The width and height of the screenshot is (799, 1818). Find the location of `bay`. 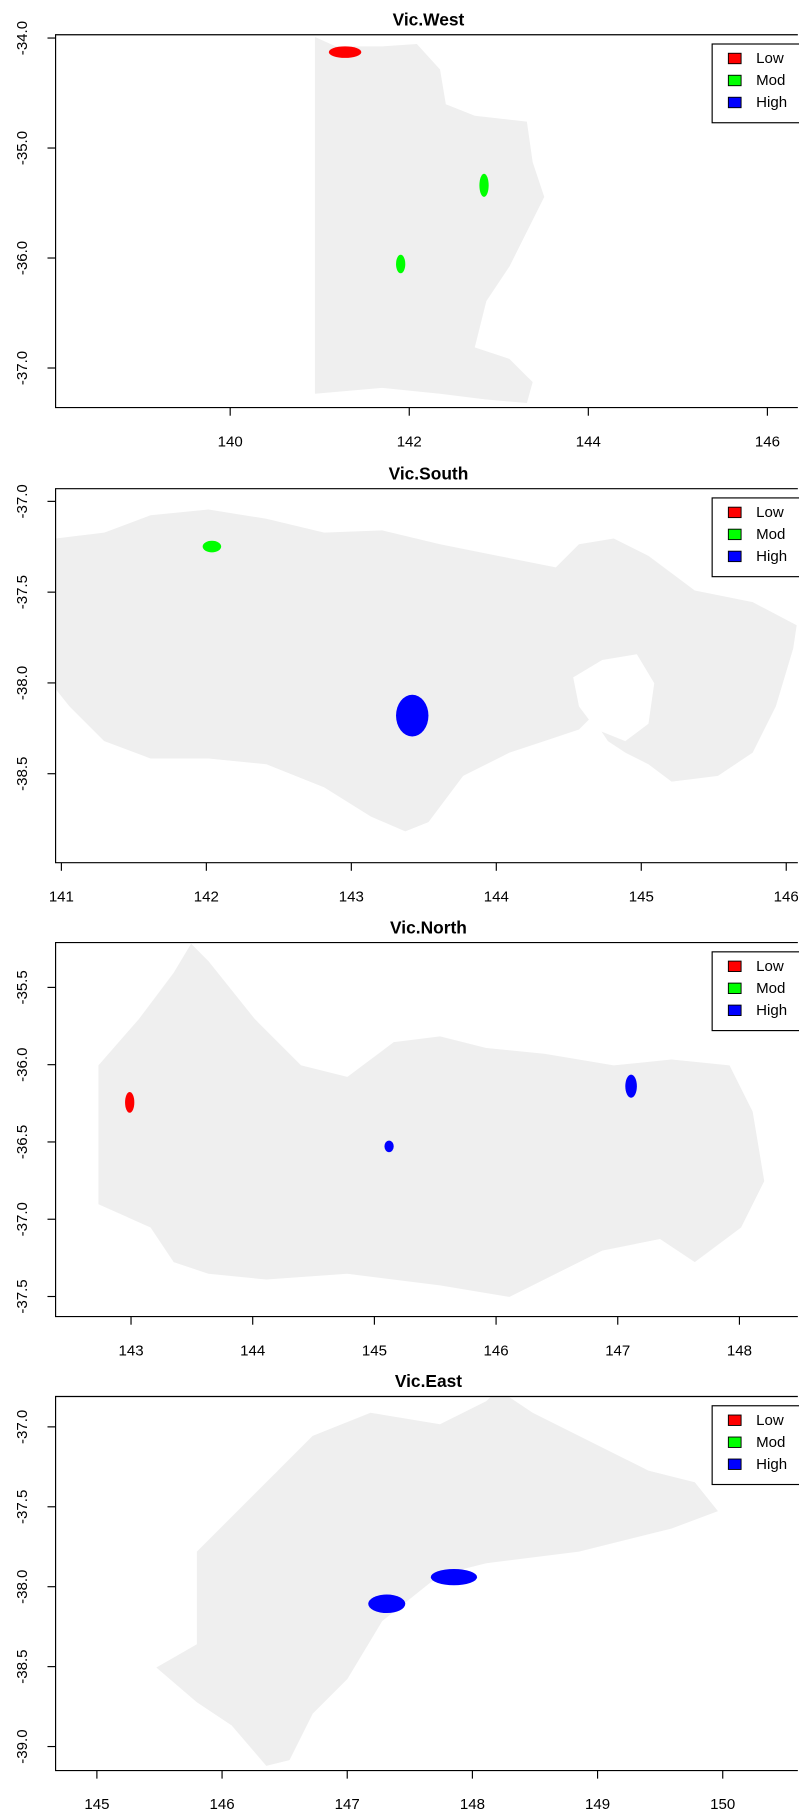

bay is located at coordinates (614, 698).